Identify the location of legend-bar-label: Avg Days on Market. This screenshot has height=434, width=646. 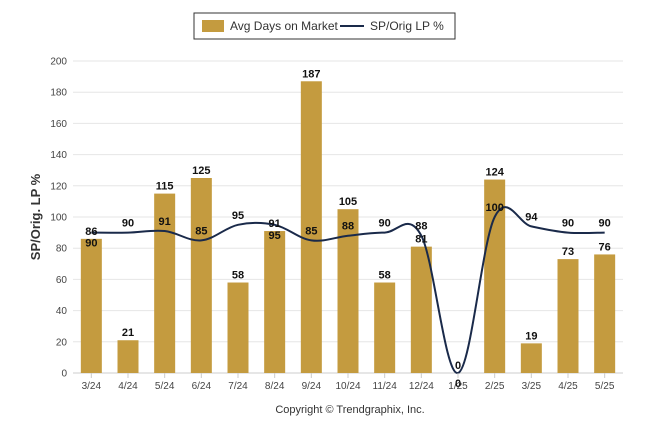
(284, 26).